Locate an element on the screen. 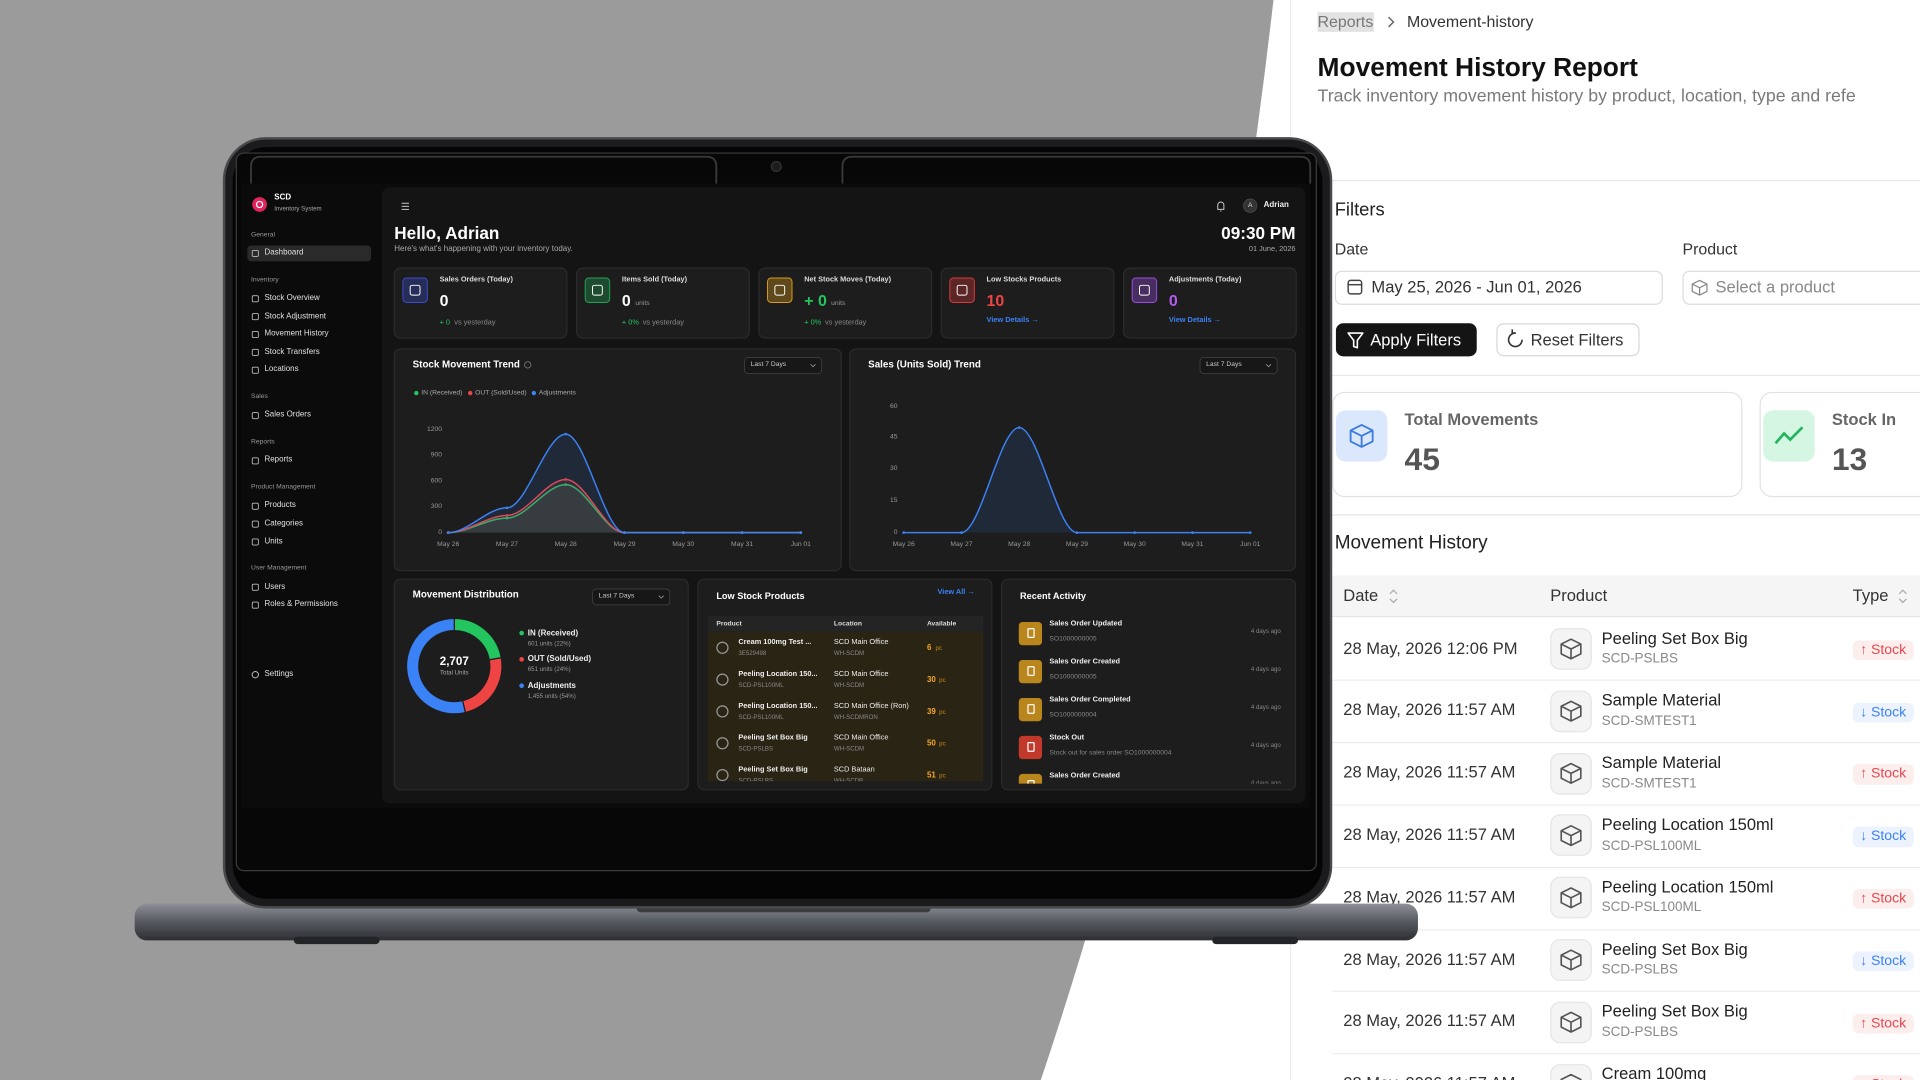  product-placeholder: Select a product is located at coordinates (1775, 286).